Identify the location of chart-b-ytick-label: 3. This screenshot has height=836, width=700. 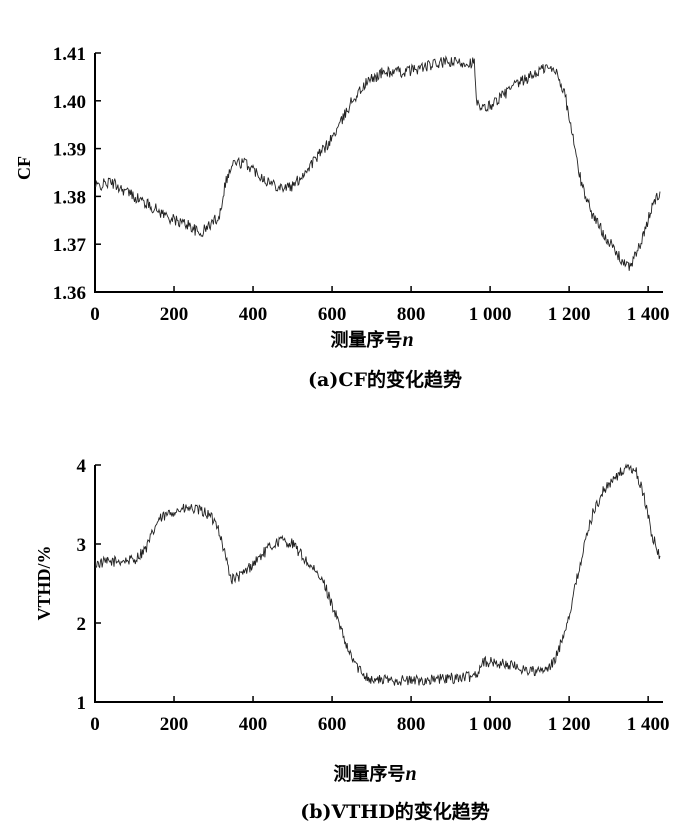
(82, 545).